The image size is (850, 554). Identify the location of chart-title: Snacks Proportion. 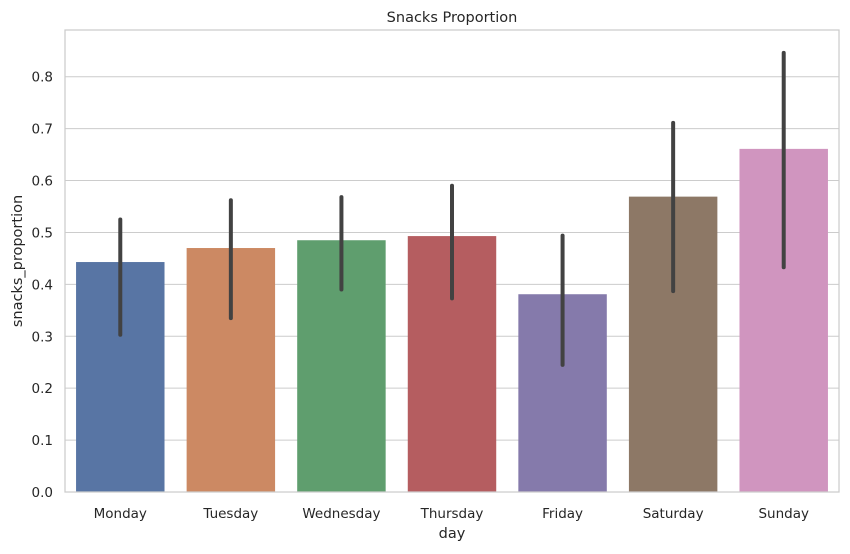
(452, 18).